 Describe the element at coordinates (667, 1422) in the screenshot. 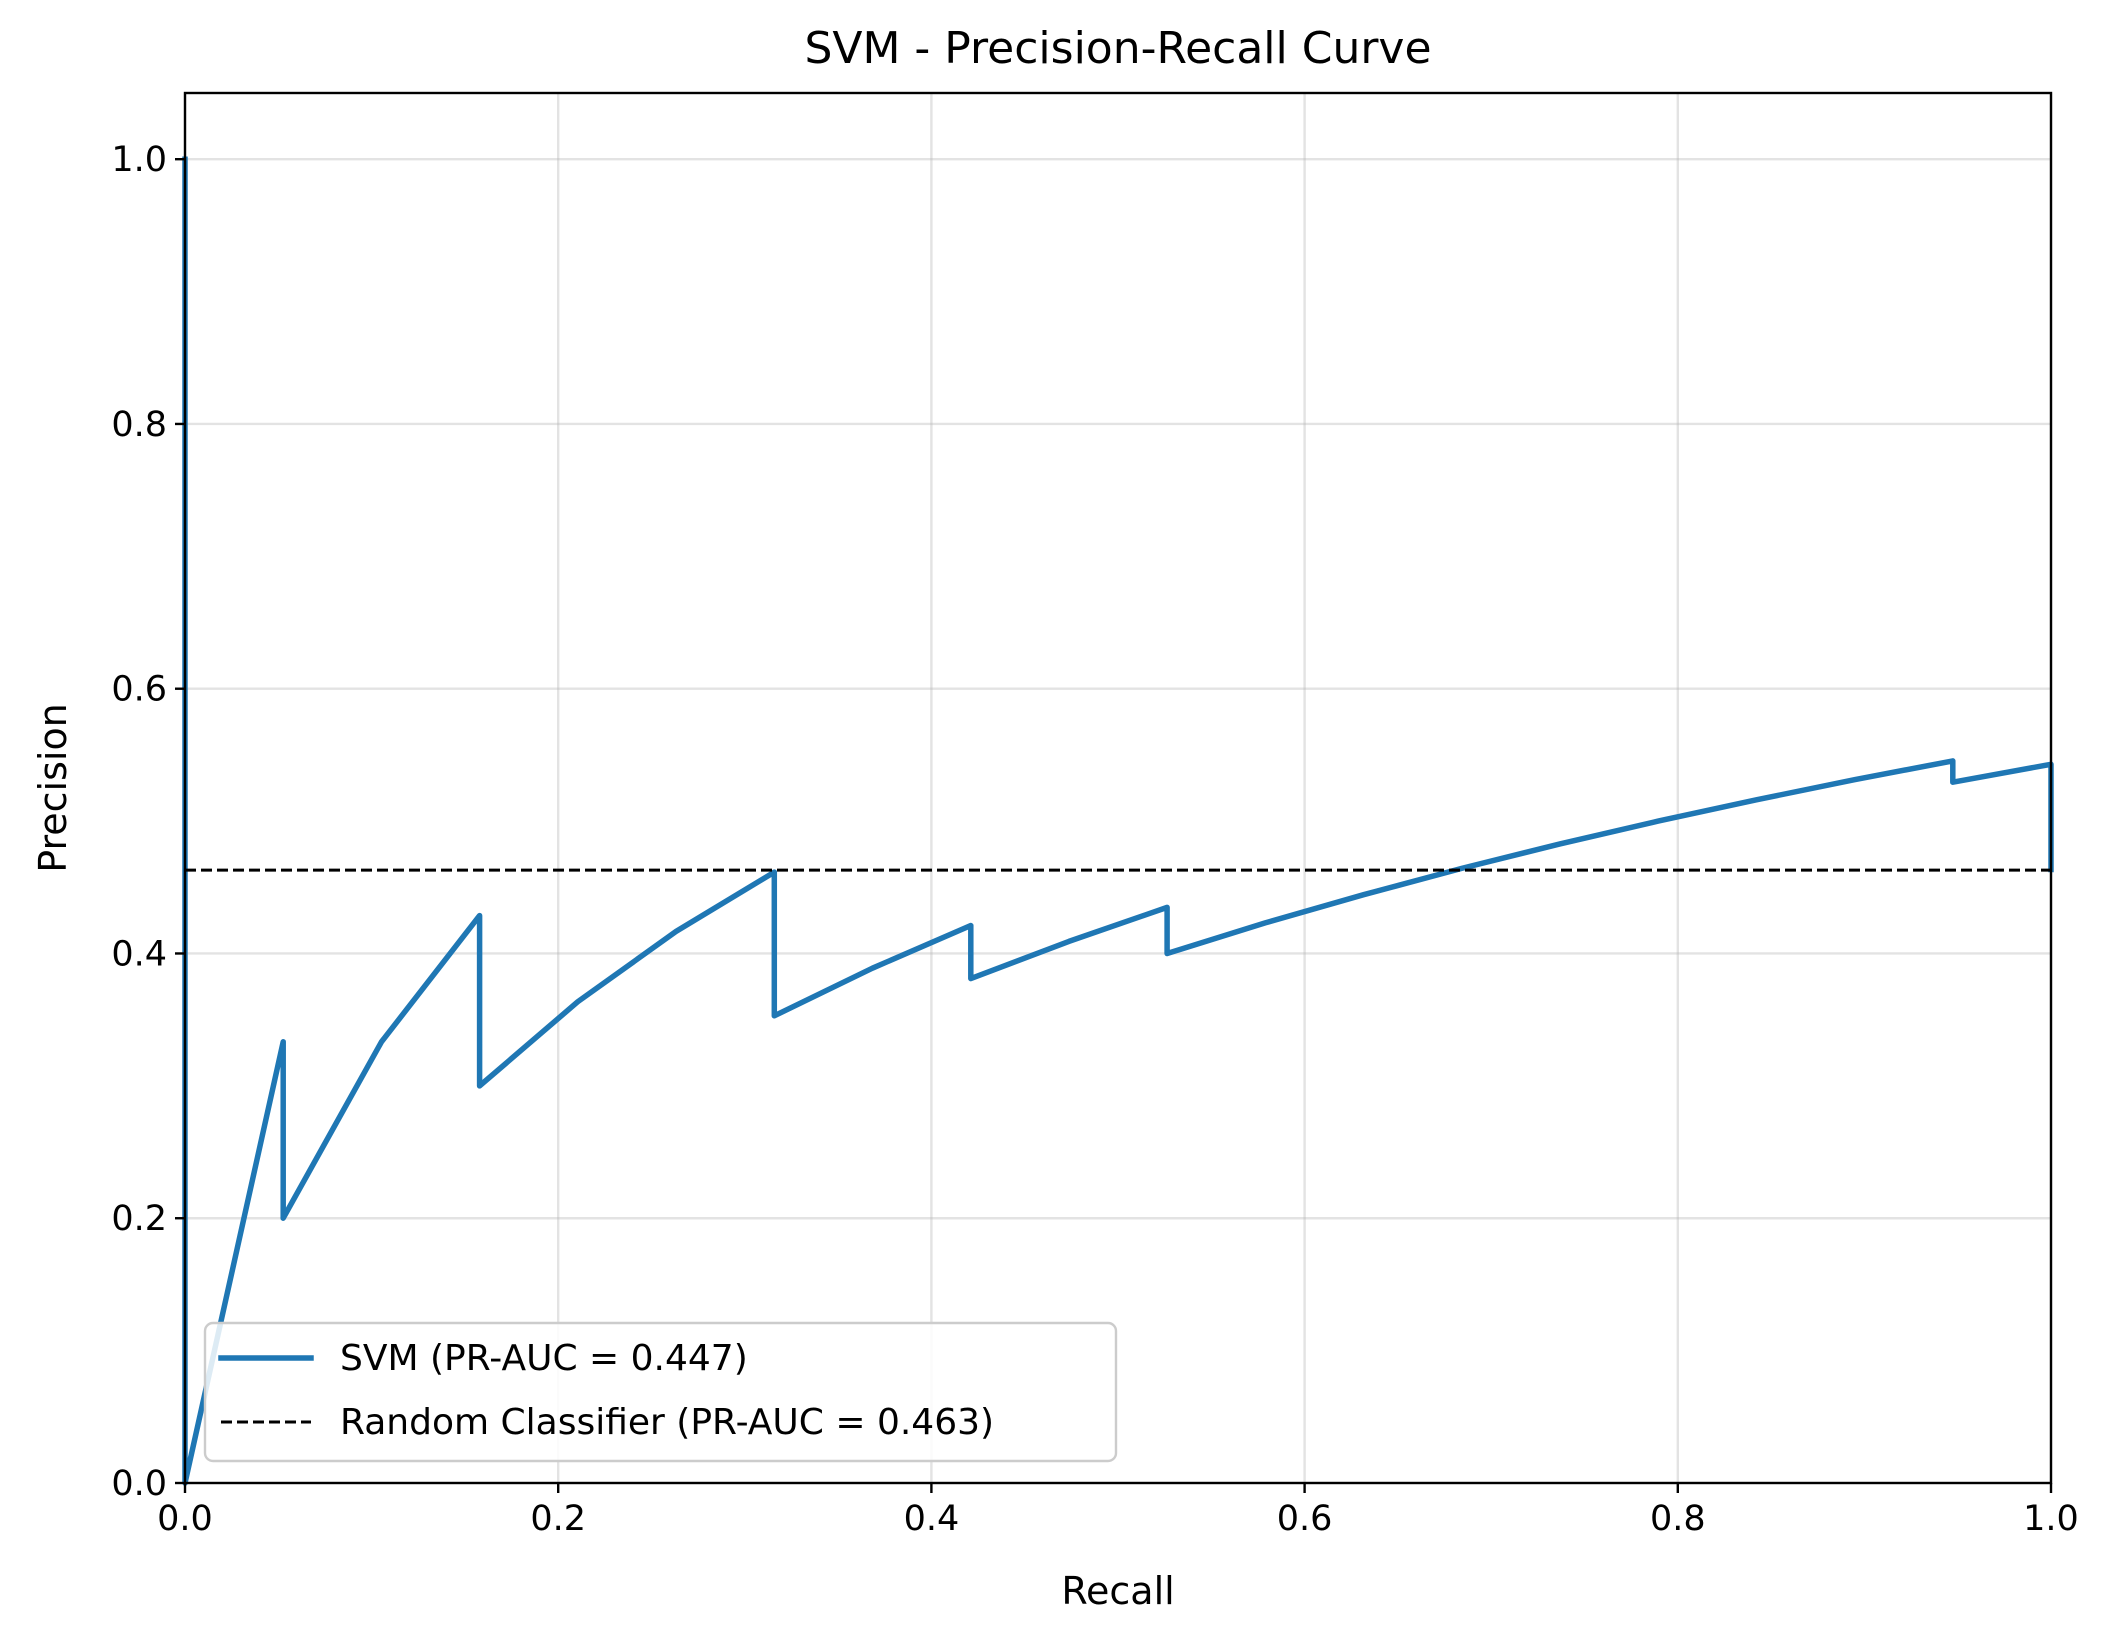

I see `legend-label-random: Random Classifier (PR-AUC = 0.463)` at that location.